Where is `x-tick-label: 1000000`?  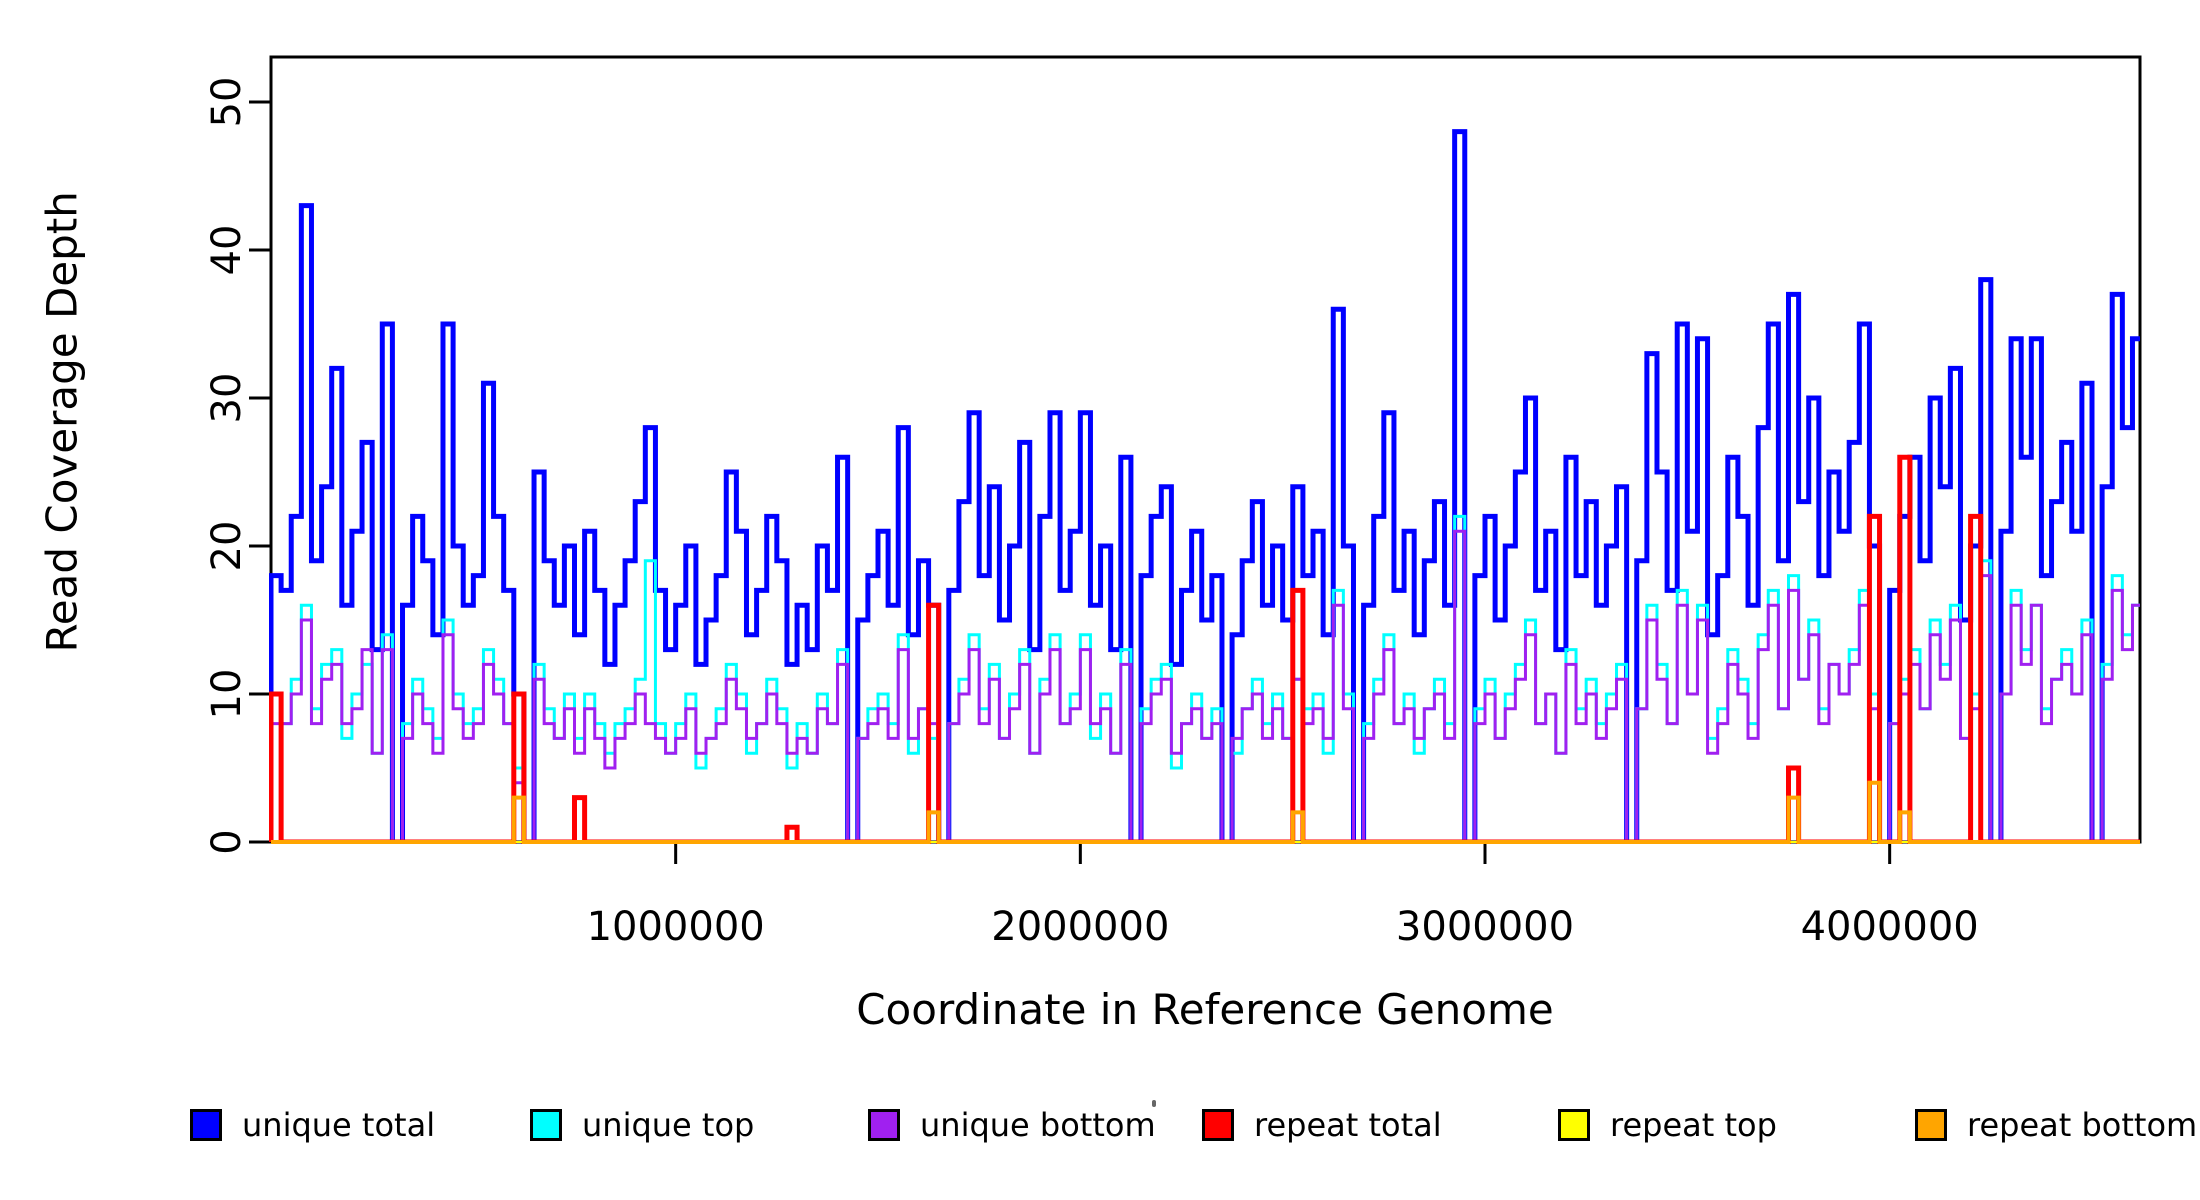
x-tick-label: 1000000 is located at coordinates (676, 927).